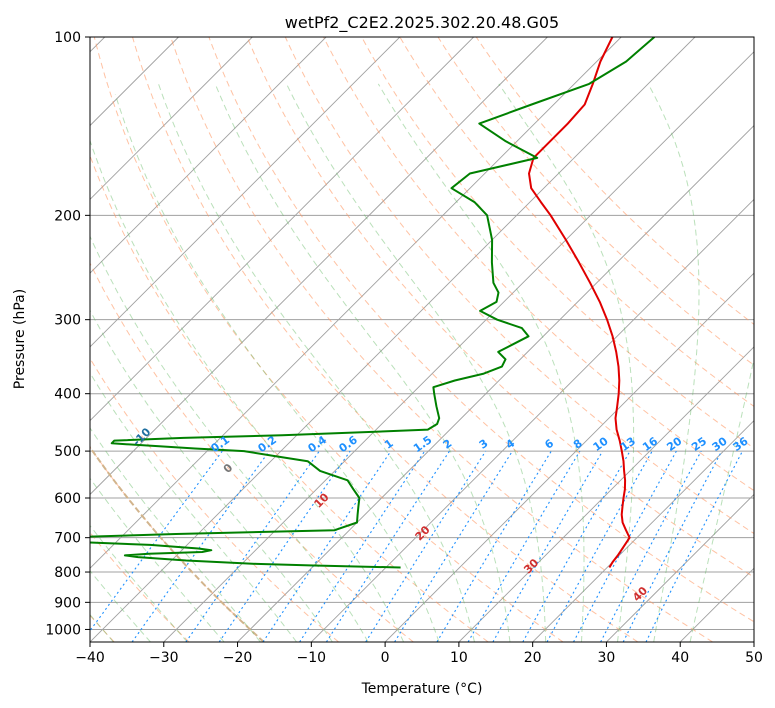 The image size is (775, 708). I want to click on y-tick-label: 100, so click(67, 38).